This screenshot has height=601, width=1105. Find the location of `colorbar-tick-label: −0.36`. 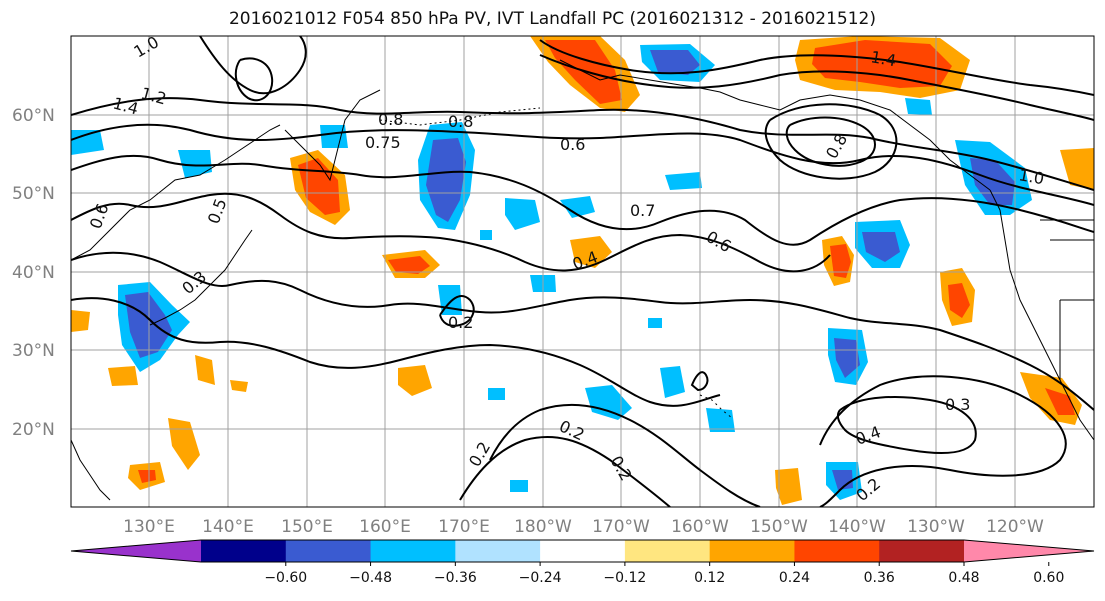

colorbar-tick-label: −0.36 is located at coordinates (455, 578).